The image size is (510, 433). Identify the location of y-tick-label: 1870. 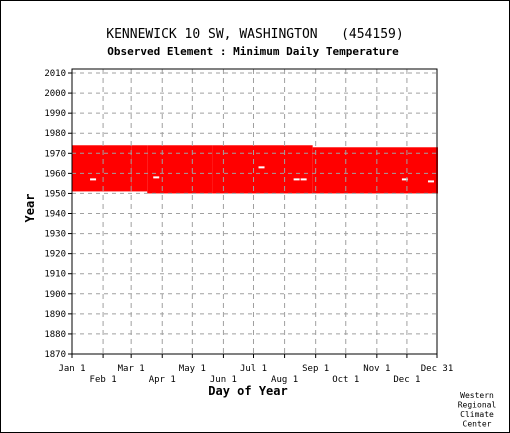
(55, 355).